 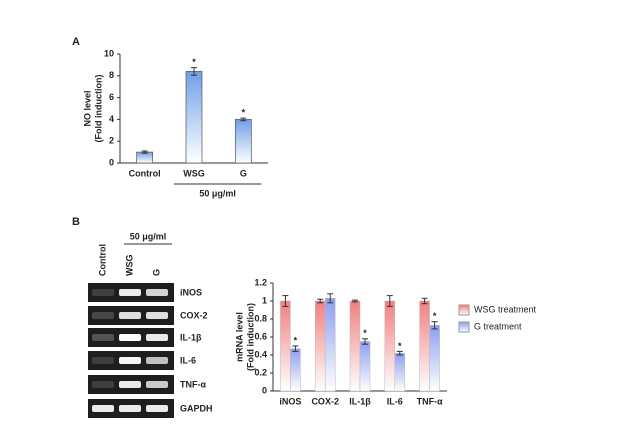 What do you see at coordinates (260, 336) in the screenshot?
I see `y-tick-label: 0.6` at bounding box center [260, 336].